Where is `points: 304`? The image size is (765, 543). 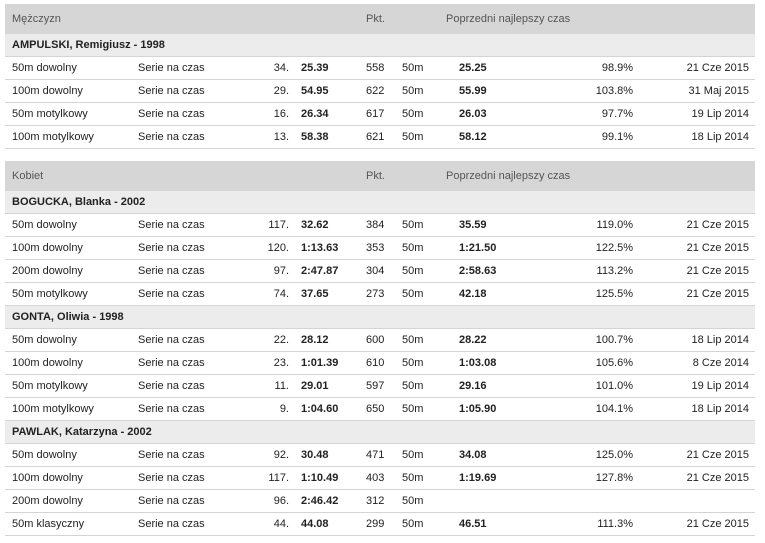 points: 304 is located at coordinates (381, 271).